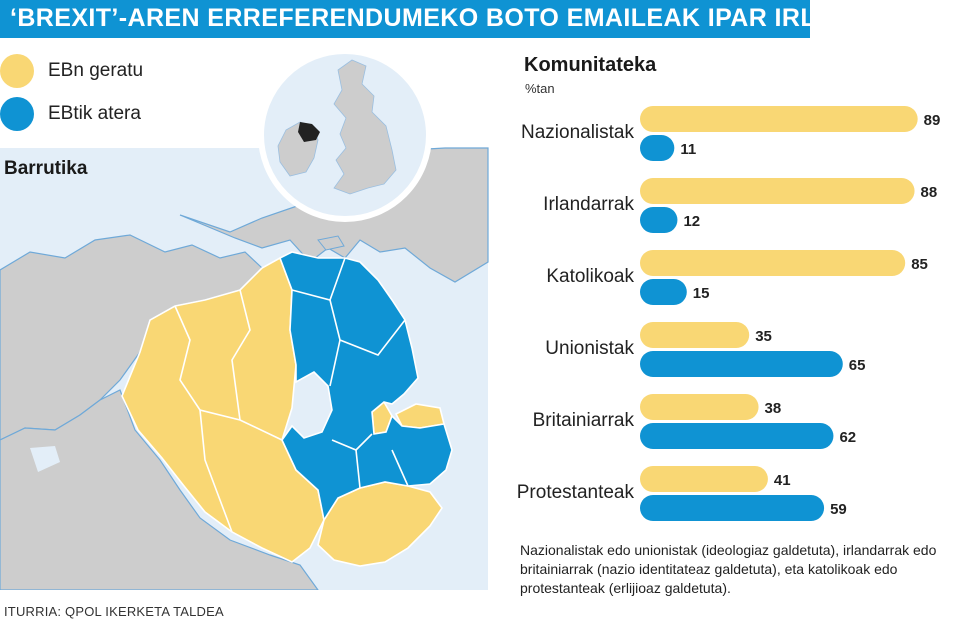 Image resolution: width=960 pixels, height=622 pixels. Describe the element at coordinates (114, 611) in the screenshot. I see `source-credit: ITURRIA: QPOL IKERKETA TALDEA` at that location.